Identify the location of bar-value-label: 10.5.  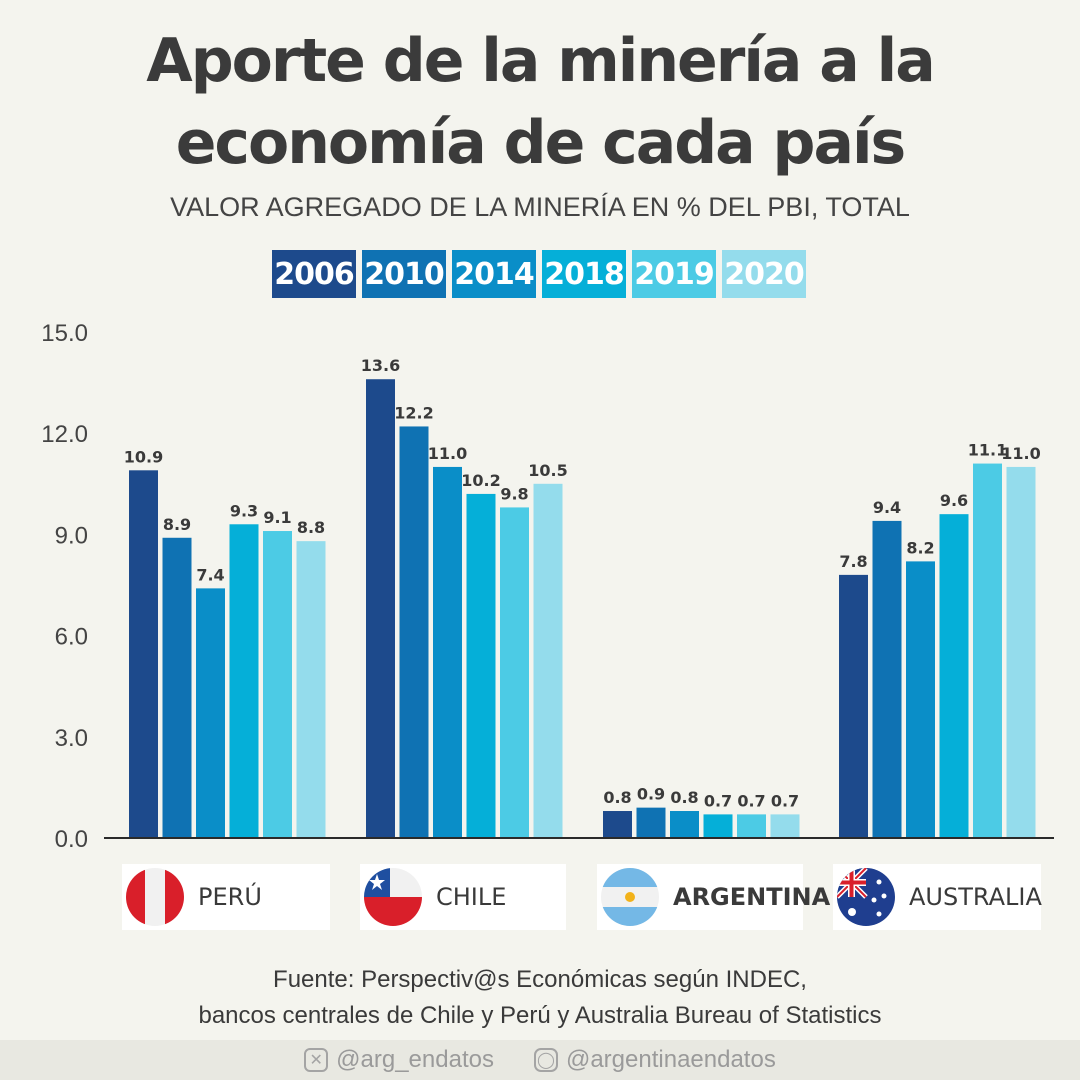
(547, 470).